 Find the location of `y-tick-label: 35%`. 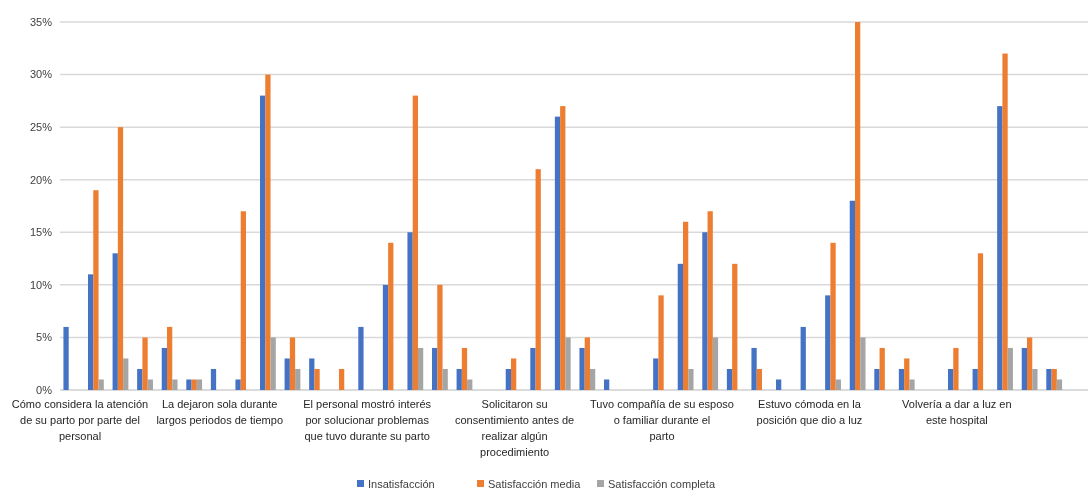

y-tick-label: 35% is located at coordinates (41, 21).